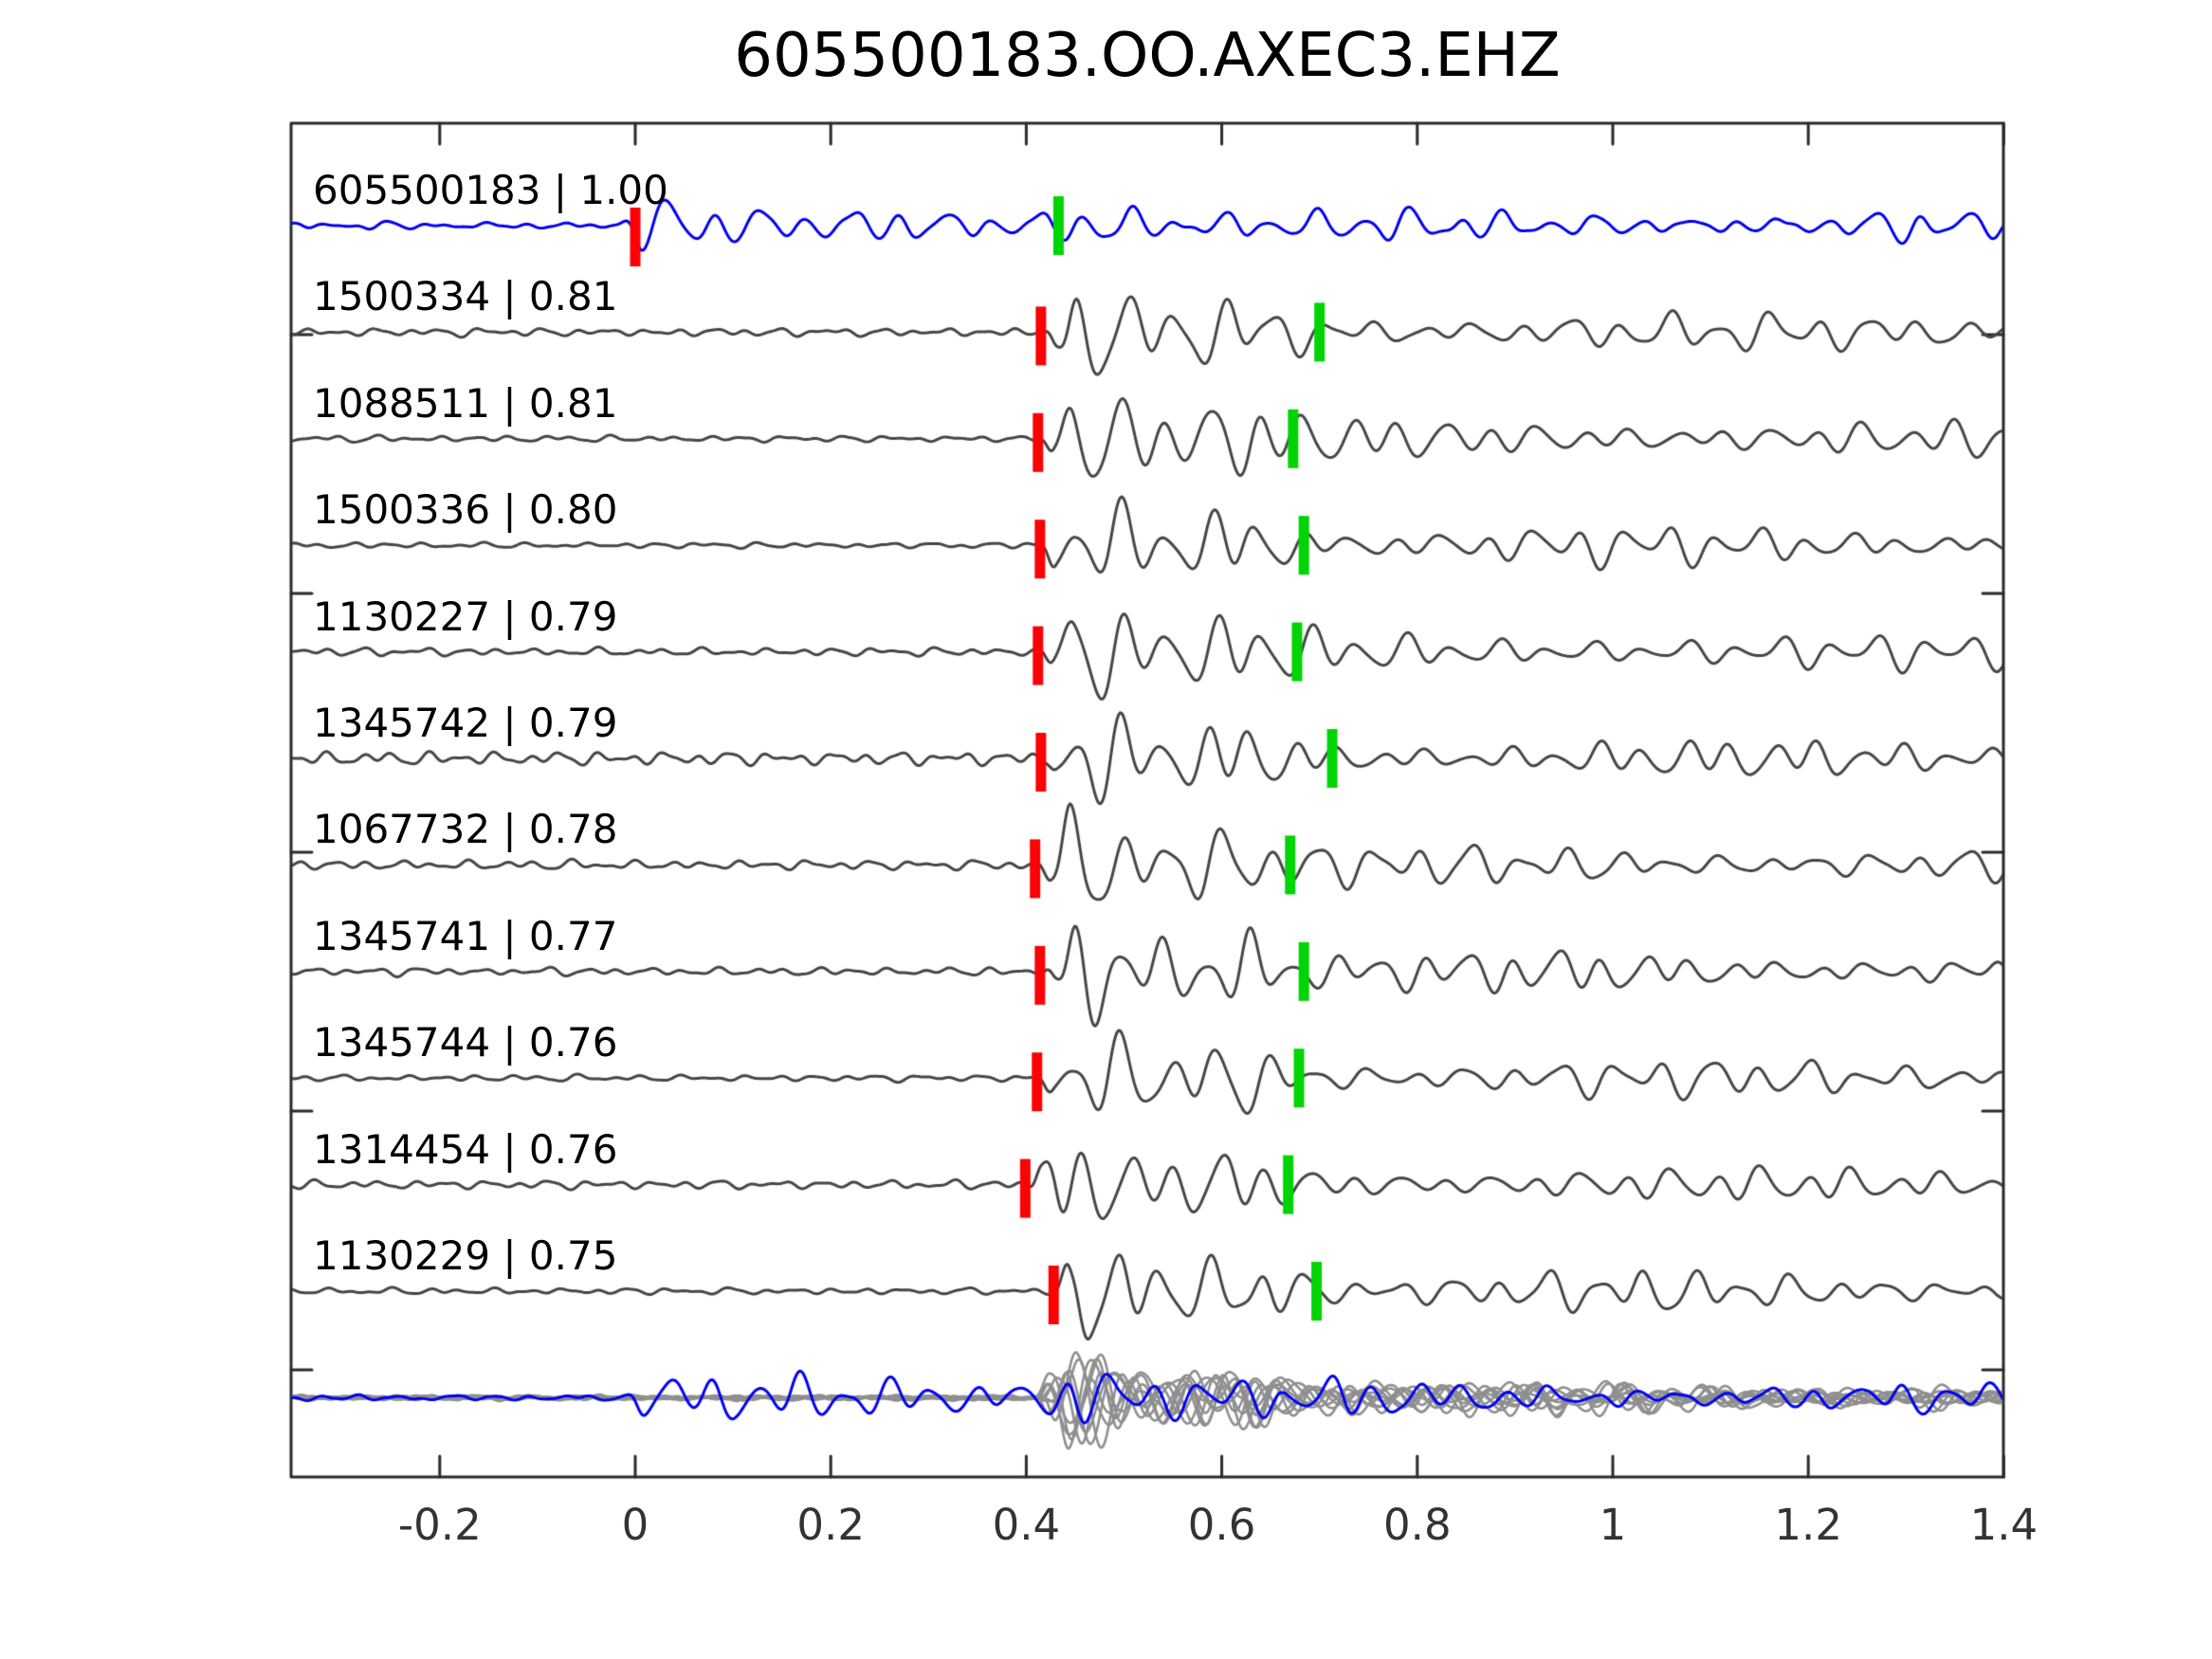 This screenshot has width=2212, height=1659. I want to click on x-tick-label-0: 0, so click(635, 1525).